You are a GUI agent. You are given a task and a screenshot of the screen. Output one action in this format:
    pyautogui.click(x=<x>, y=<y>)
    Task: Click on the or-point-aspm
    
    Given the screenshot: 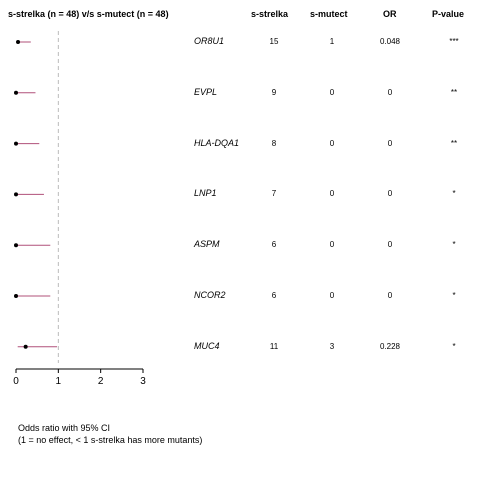 What is the action you would take?
    pyautogui.click(x=16, y=245)
    